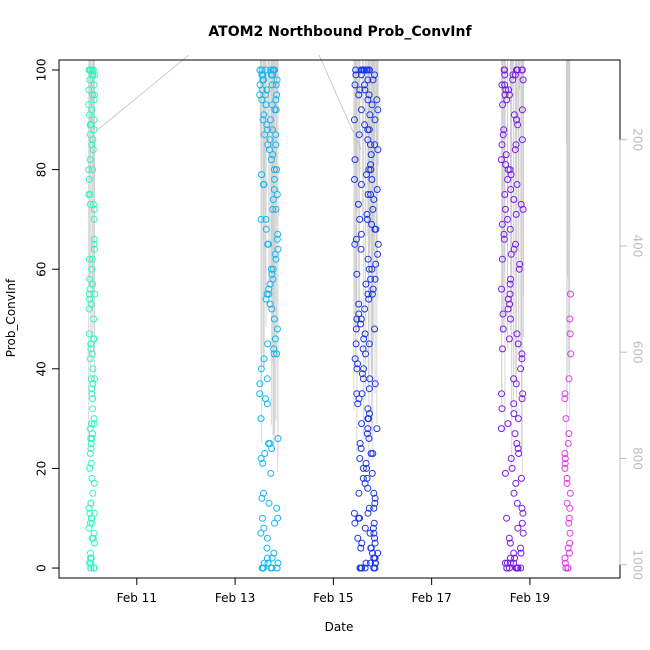 Image resolution: width=650 pixels, height=650 pixels. I want to click on connector-lines, so click(229, 102).